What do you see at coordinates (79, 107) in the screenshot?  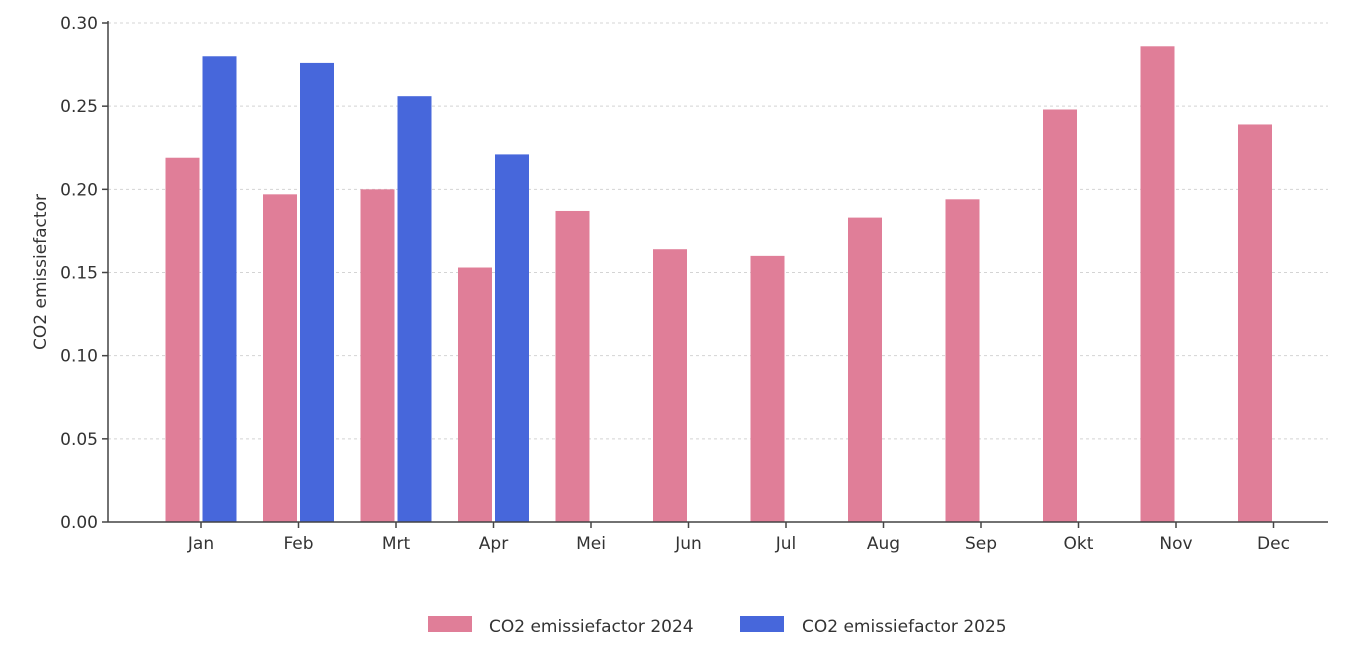 I see `y-tick-label: 0.25` at bounding box center [79, 107].